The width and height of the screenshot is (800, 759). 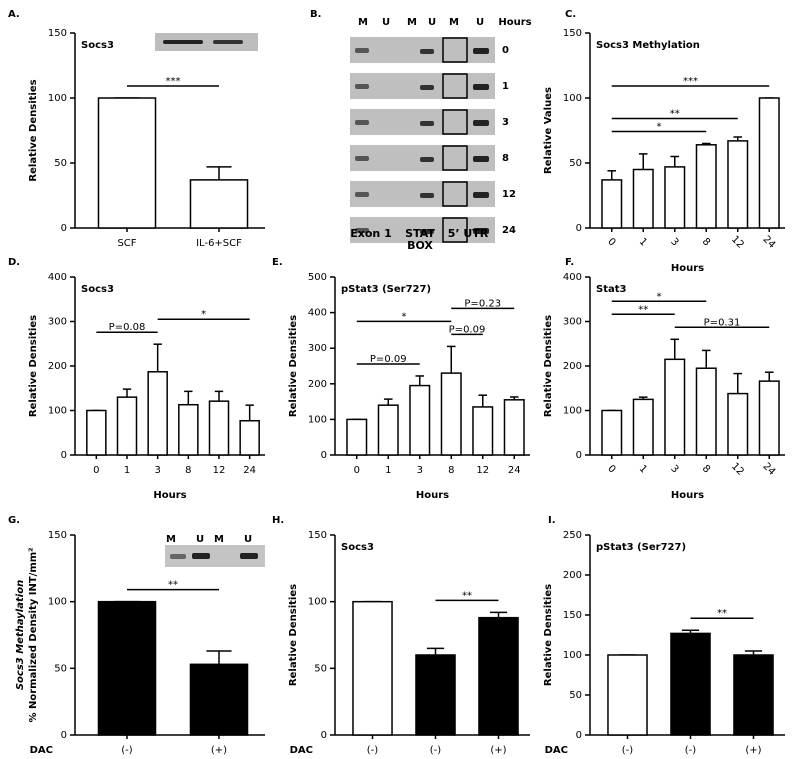 I want to click on panel-label: D., so click(x=14, y=262).